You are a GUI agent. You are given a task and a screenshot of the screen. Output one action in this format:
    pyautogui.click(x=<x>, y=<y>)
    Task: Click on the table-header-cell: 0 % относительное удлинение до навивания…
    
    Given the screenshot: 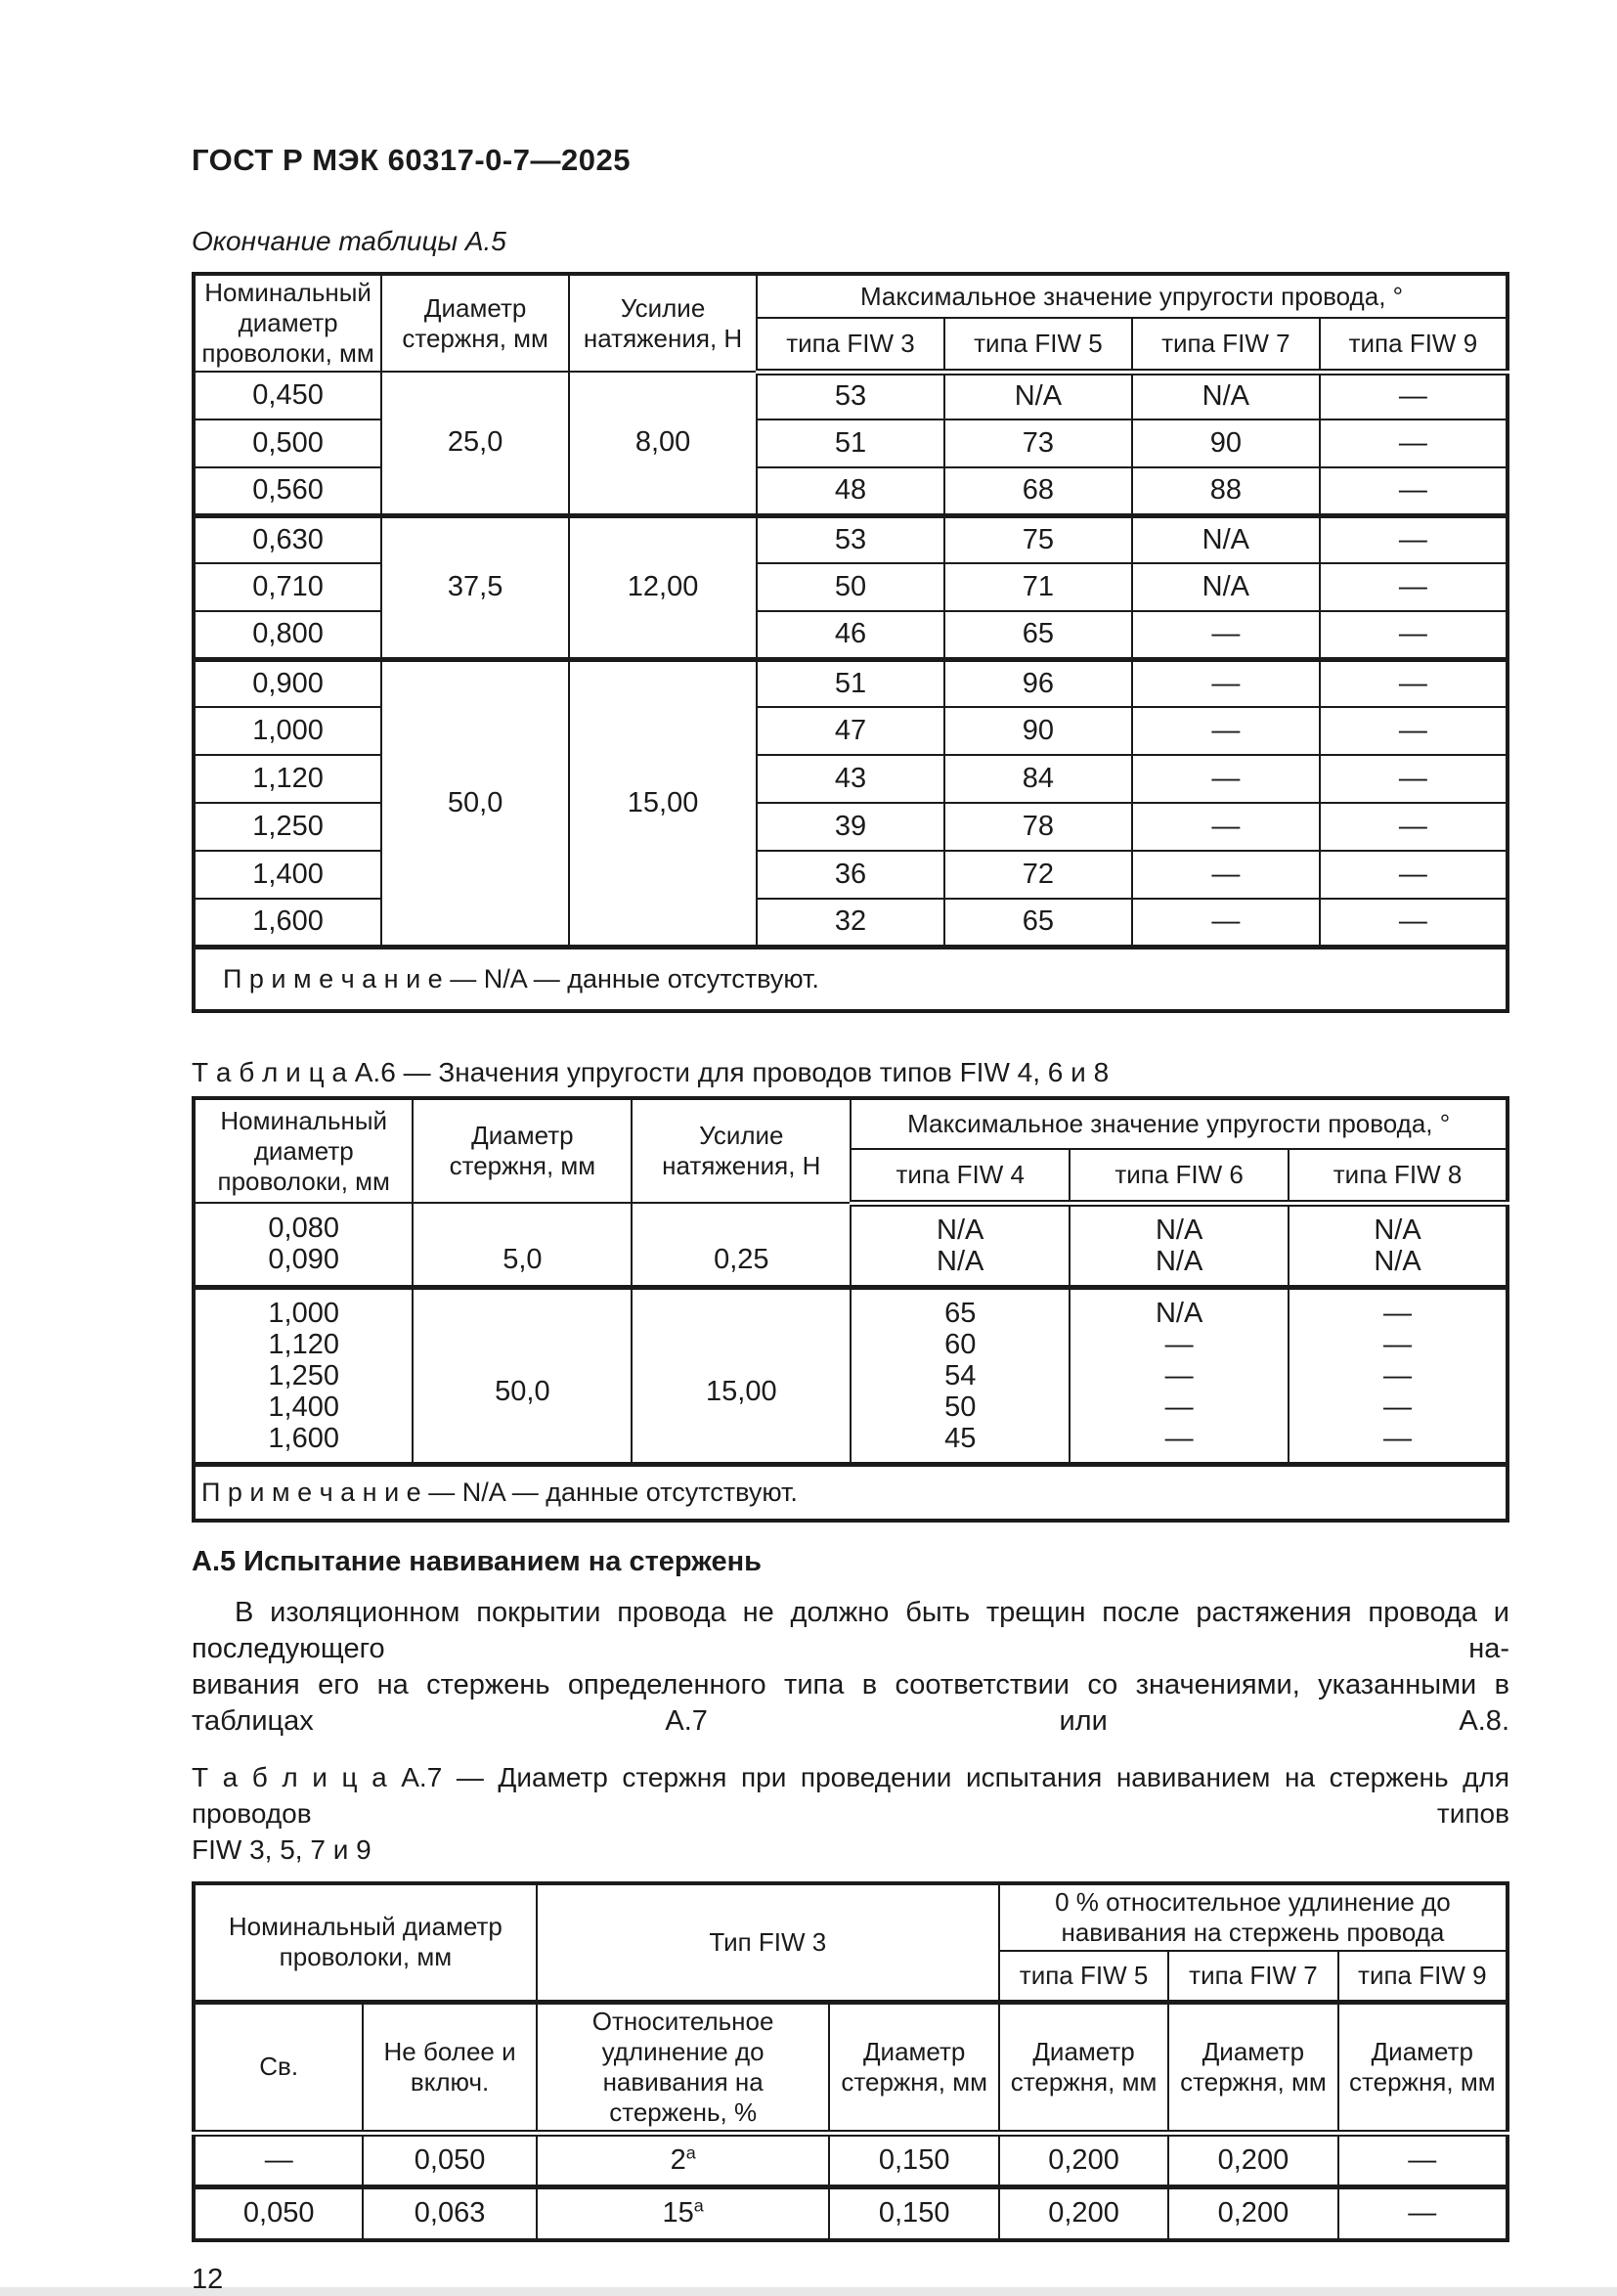 What is the action you would take?
    pyautogui.click(x=1253, y=1917)
    